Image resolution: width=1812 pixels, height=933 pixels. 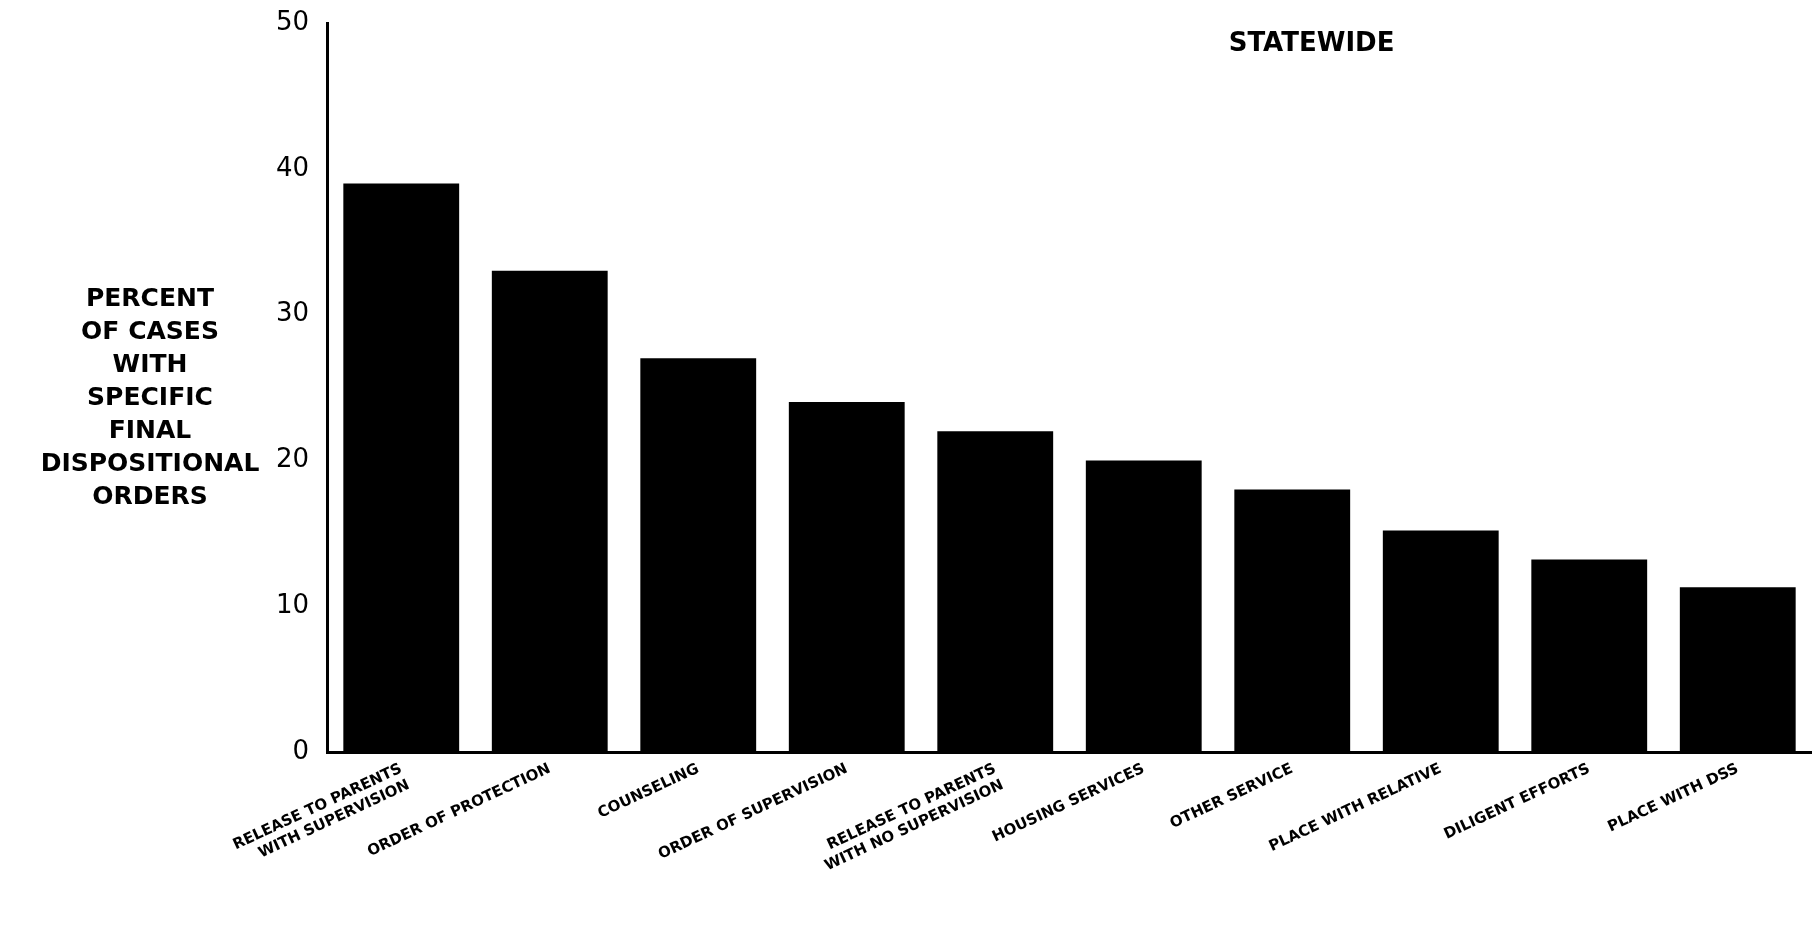 I want to click on chart-title: STATEWIDE, so click(x=1311, y=41).